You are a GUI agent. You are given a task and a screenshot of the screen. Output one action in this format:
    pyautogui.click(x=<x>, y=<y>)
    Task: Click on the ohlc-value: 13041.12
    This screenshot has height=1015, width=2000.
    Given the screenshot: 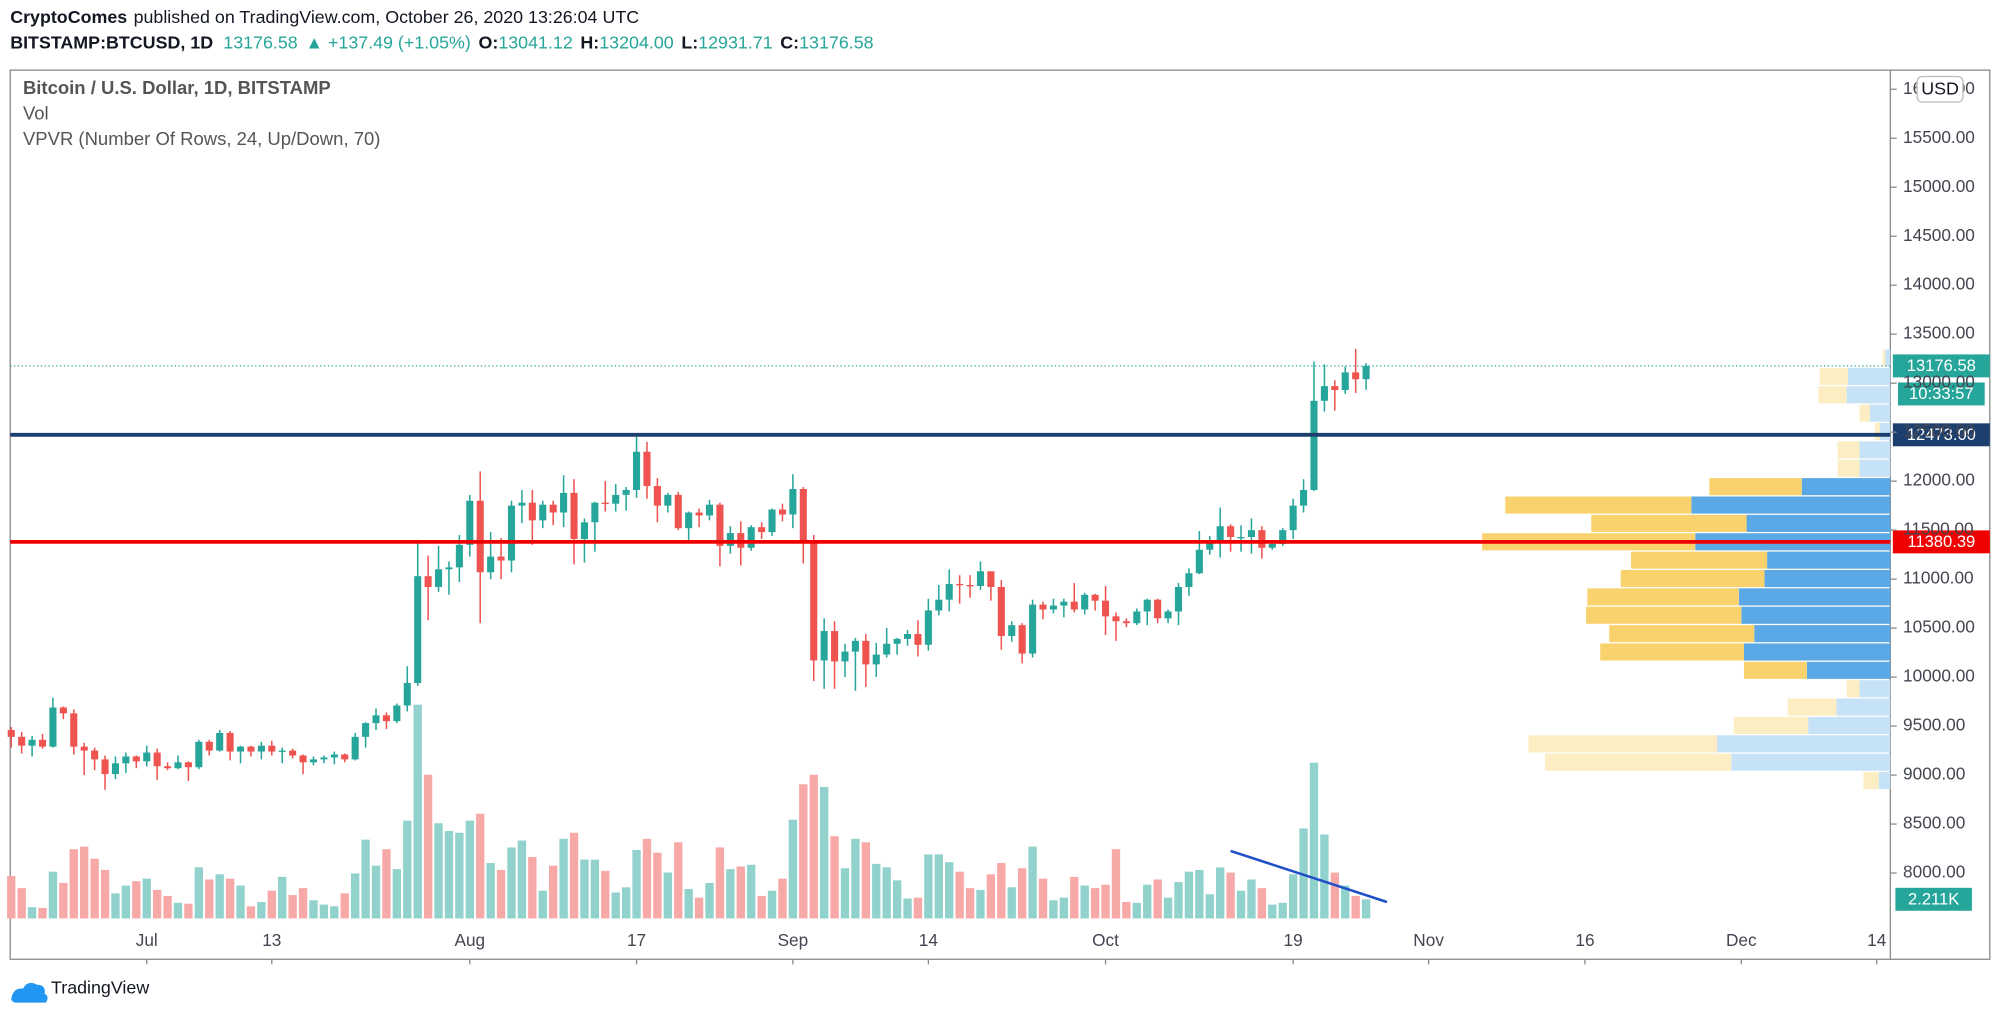 What is the action you would take?
    pyautogui.click(x=535, y=42)
    